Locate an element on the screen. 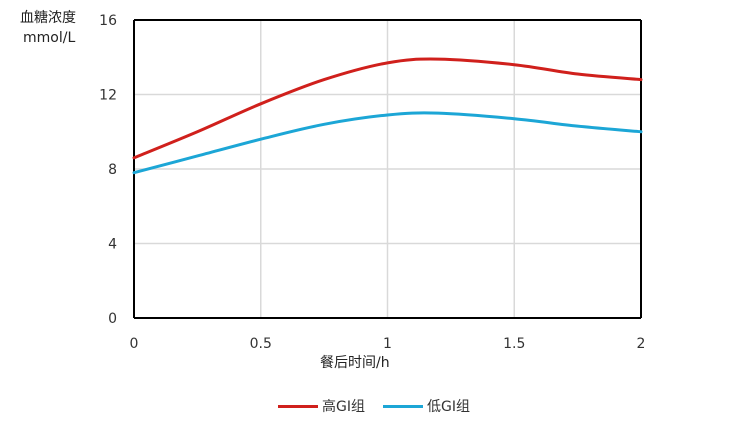 This screenshot has height=426, width=738. x-tick-label: 1.5 is located at coordinates (514, 344).